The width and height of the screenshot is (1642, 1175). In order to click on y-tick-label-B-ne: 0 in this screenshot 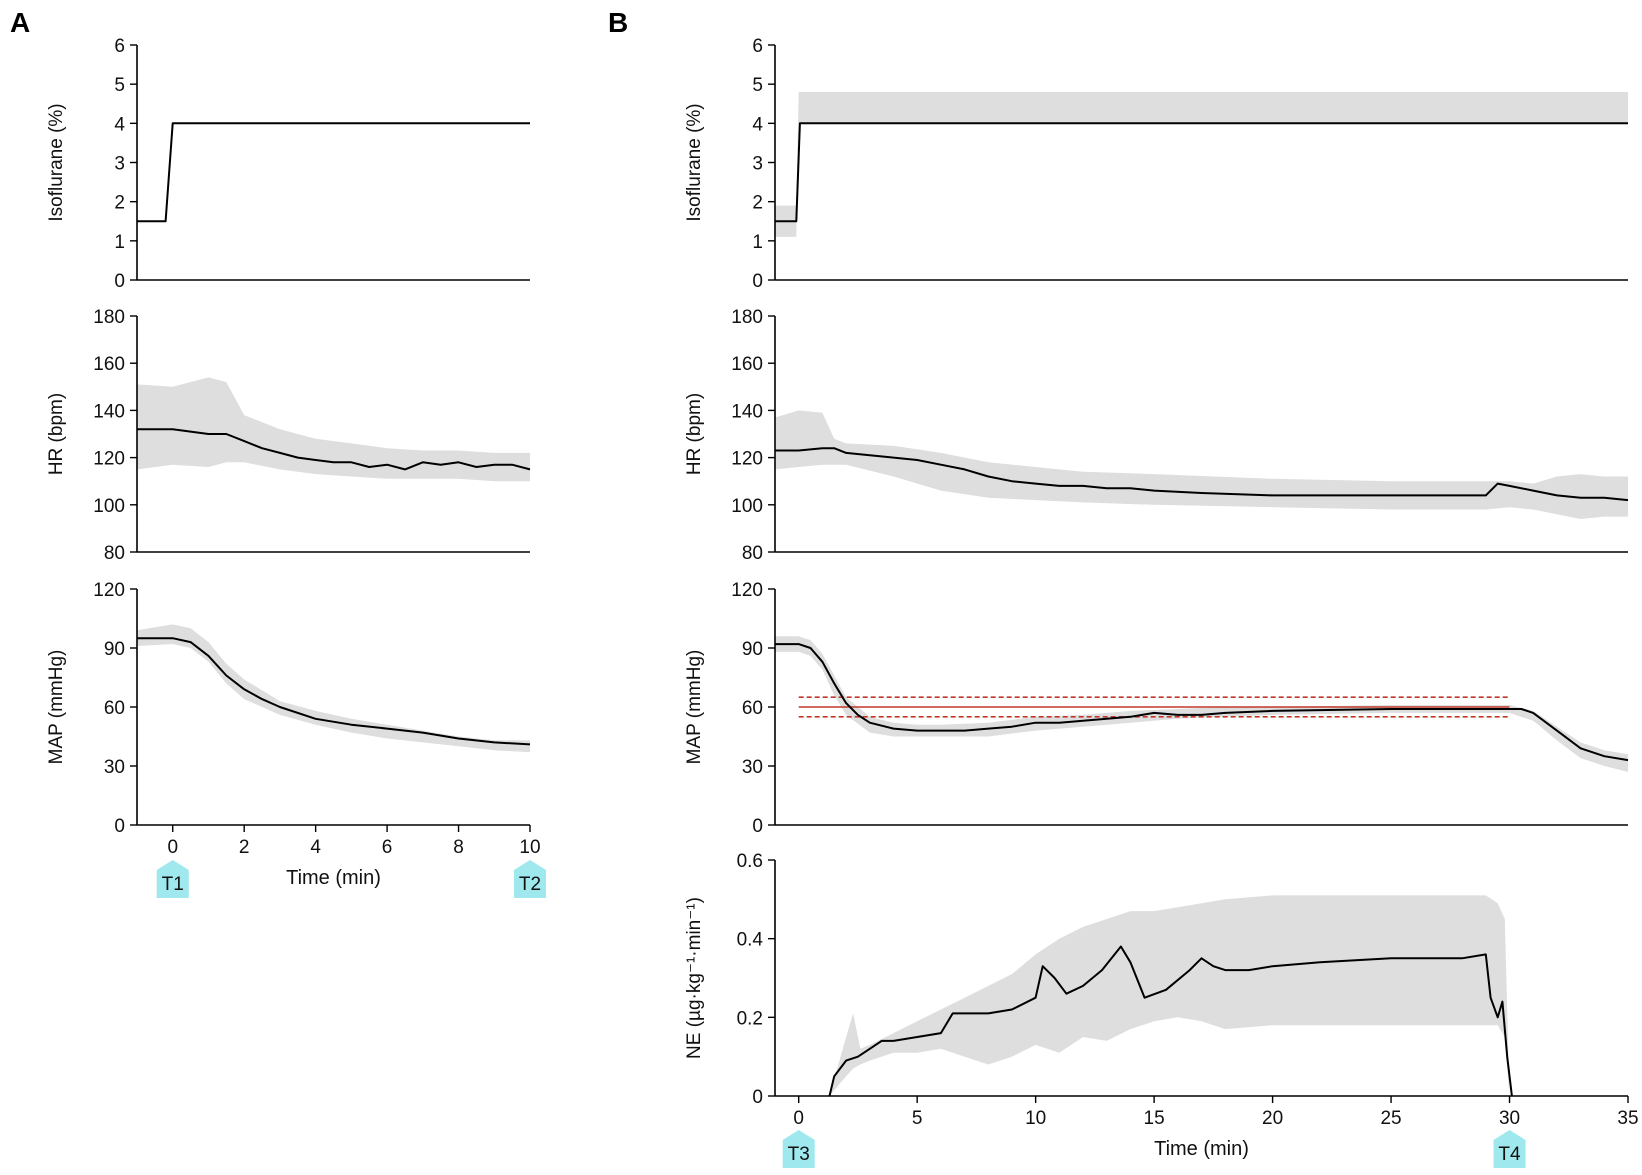, I will do `click(757, 1097)`.